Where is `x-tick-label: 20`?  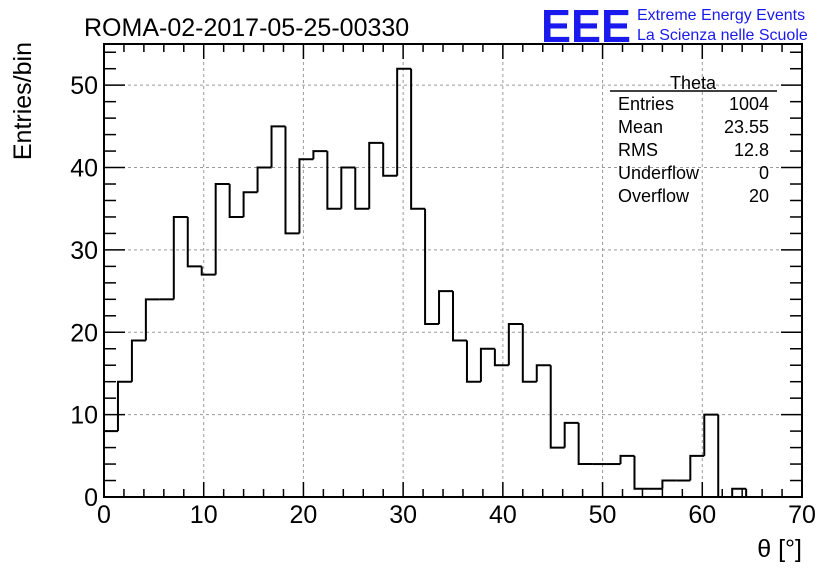 x-tick-label: 20 is located at coordinates (304, 515).